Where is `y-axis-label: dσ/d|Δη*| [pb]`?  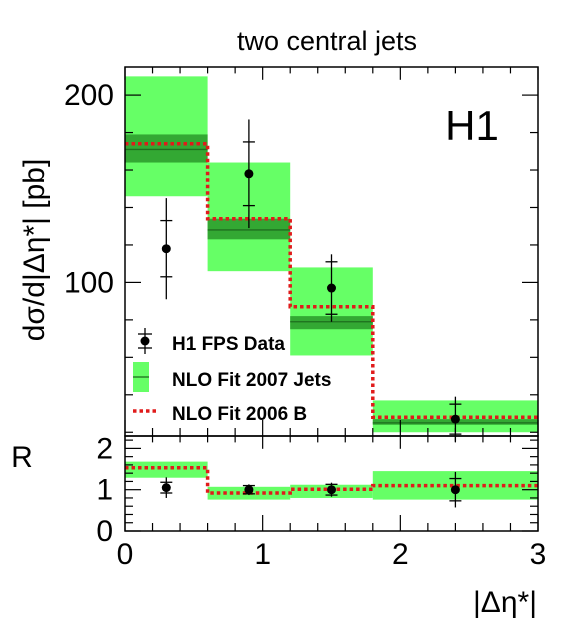
y-axis-label: dσ/d|Δη*| [pb] is located at coordinates (34, 250).